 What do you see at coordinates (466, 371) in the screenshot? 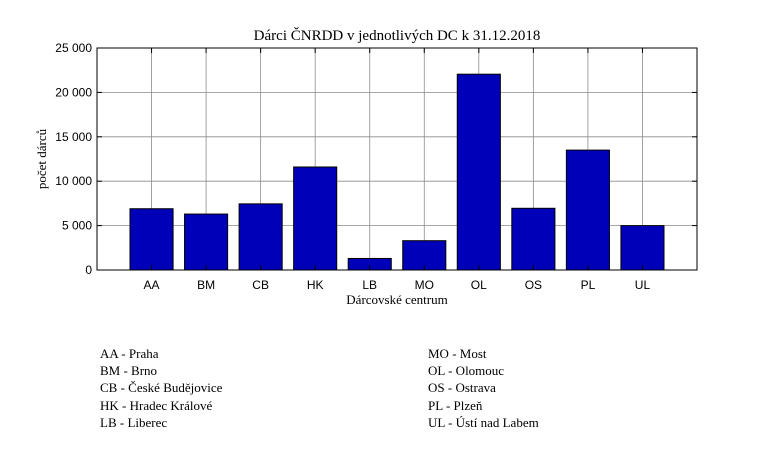
I see `legend-entry: OL - Olomouc` at bounding box center [466, 371].